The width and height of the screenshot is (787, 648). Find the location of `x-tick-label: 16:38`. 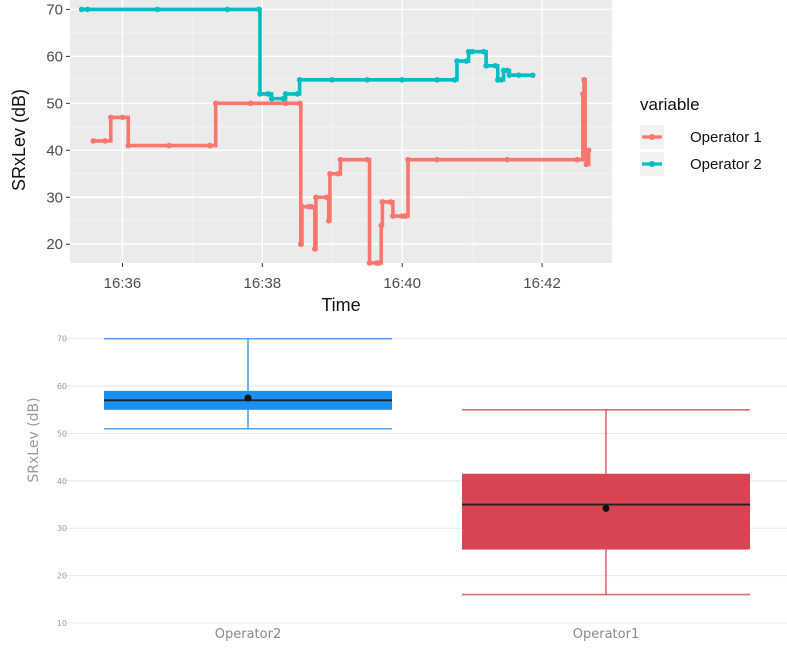

x-tick-label: 16:38 is located at coordinates (263, 283).